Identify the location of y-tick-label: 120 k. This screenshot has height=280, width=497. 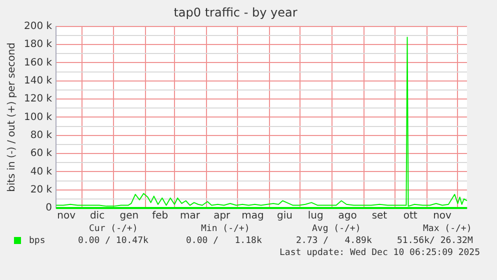
(38, 99).